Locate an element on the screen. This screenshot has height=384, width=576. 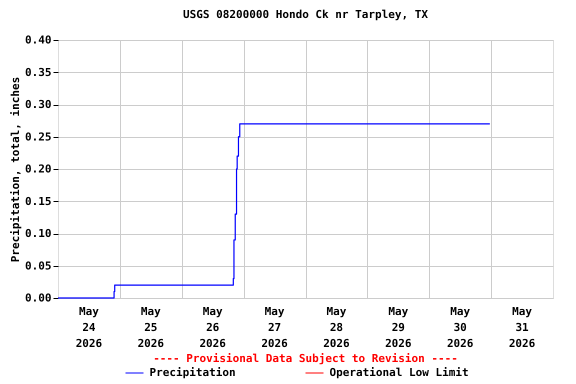
y-tick-label: 0.40 is located at coordinates (38, 40).